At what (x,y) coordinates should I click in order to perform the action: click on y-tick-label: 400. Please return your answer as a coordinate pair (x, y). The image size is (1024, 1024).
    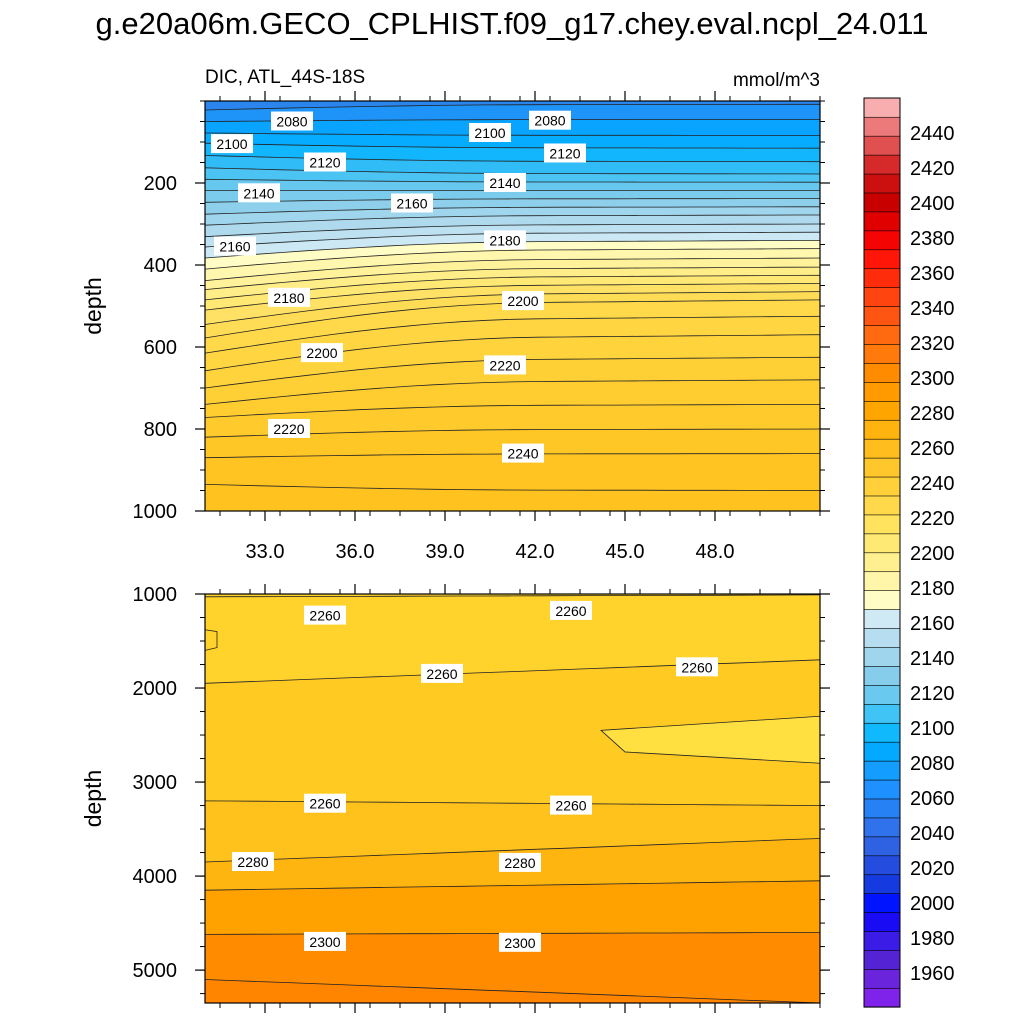
    Looking at the image, I should click on (160, 266).